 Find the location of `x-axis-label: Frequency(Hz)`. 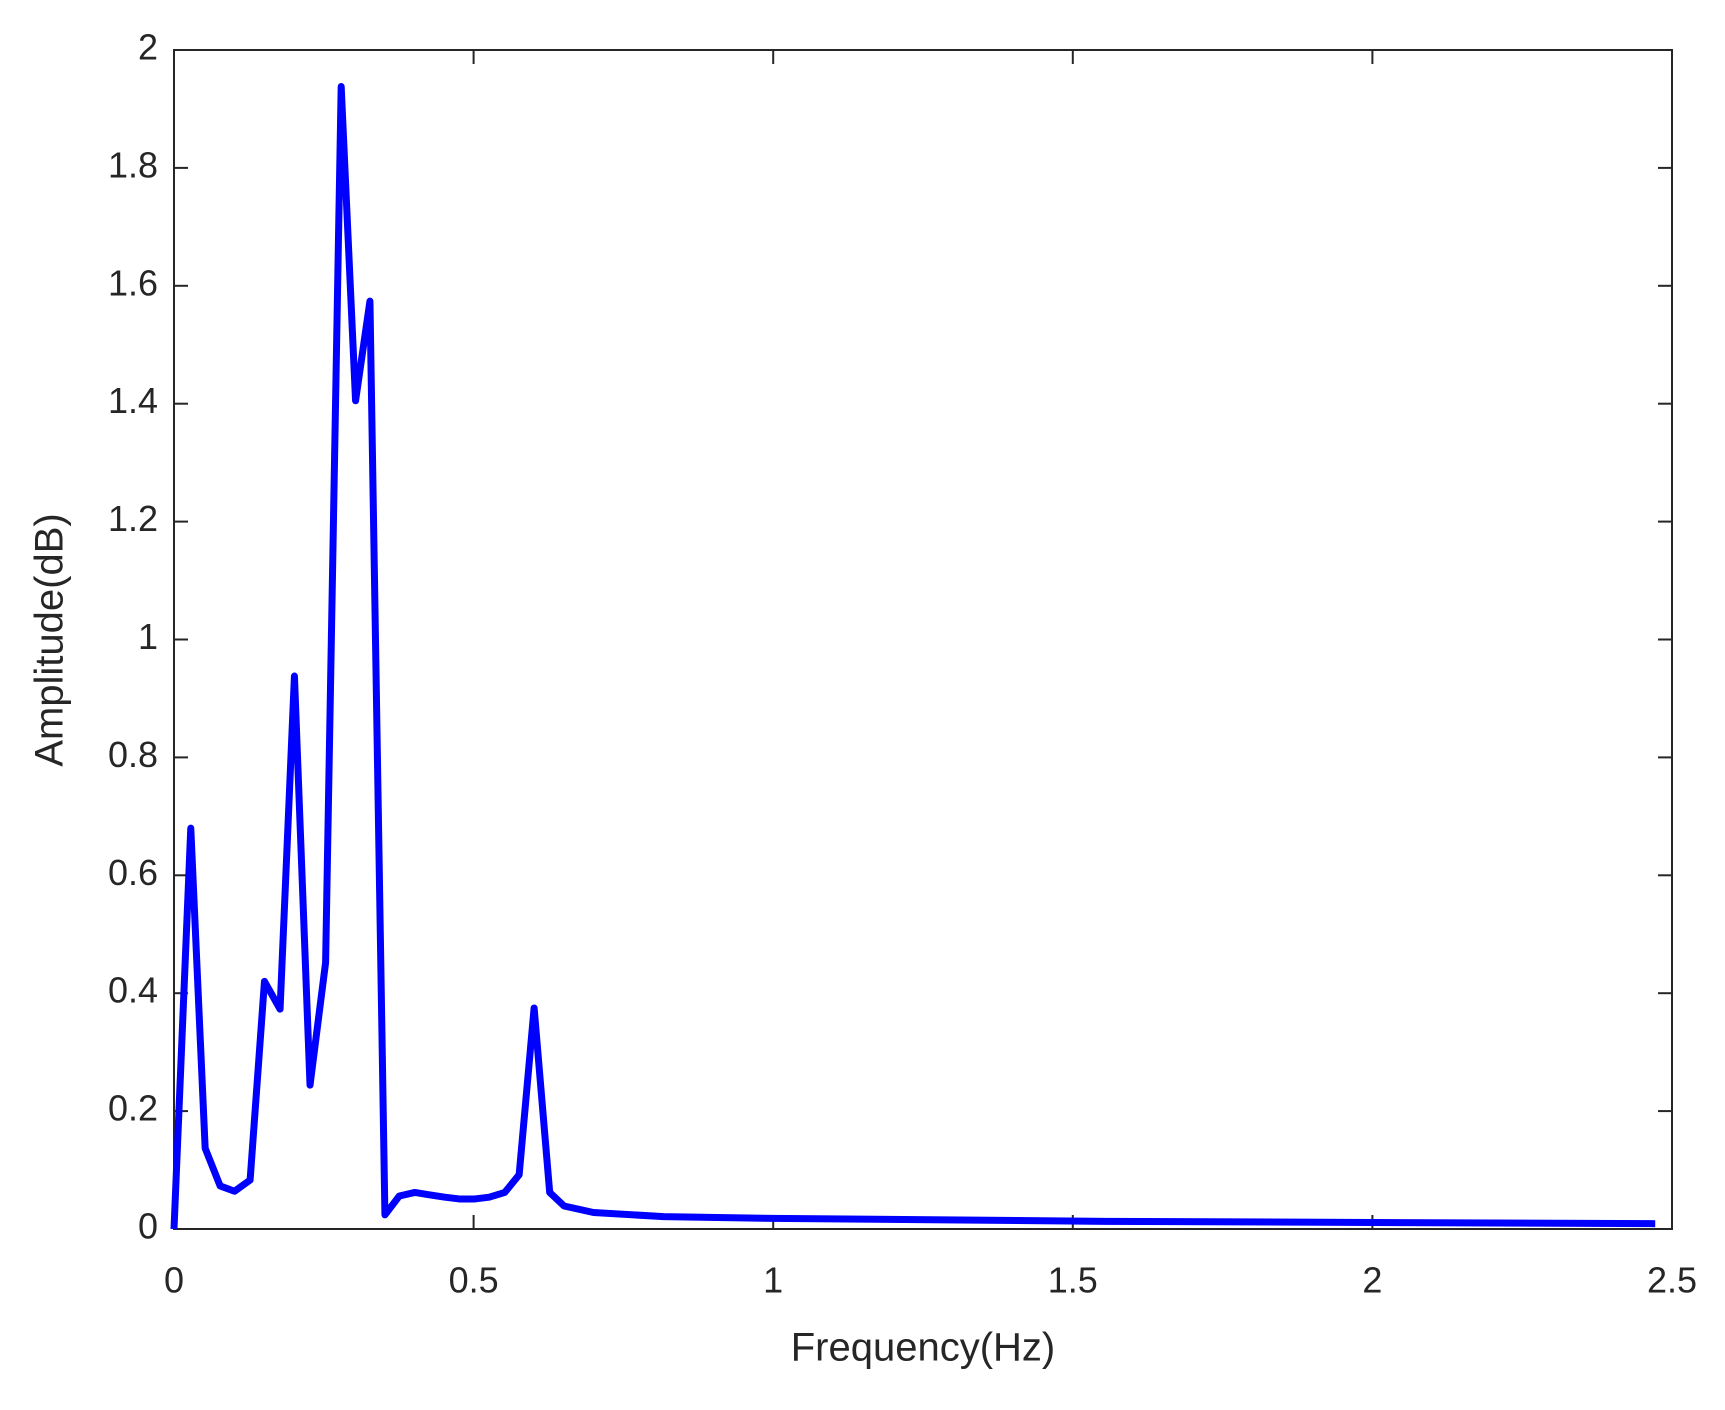

x-axis-label: Frequency(Hz) is located at coordinates (923, 1348).